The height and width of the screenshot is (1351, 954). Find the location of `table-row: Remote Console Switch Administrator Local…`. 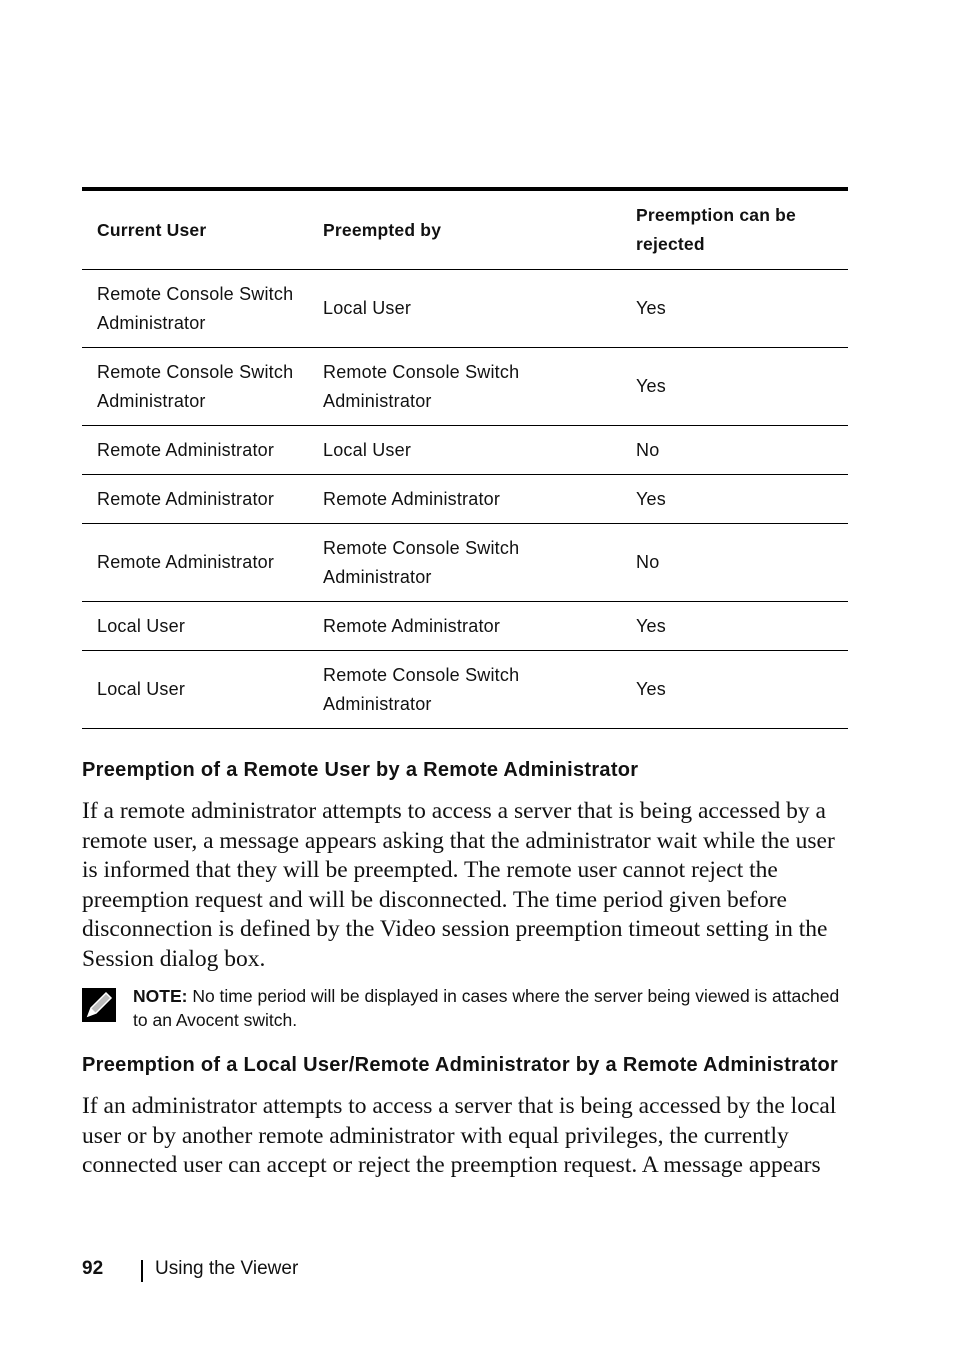

table-row: Remote Console Switch Administrator Local… is located at coordinates (465, 308).